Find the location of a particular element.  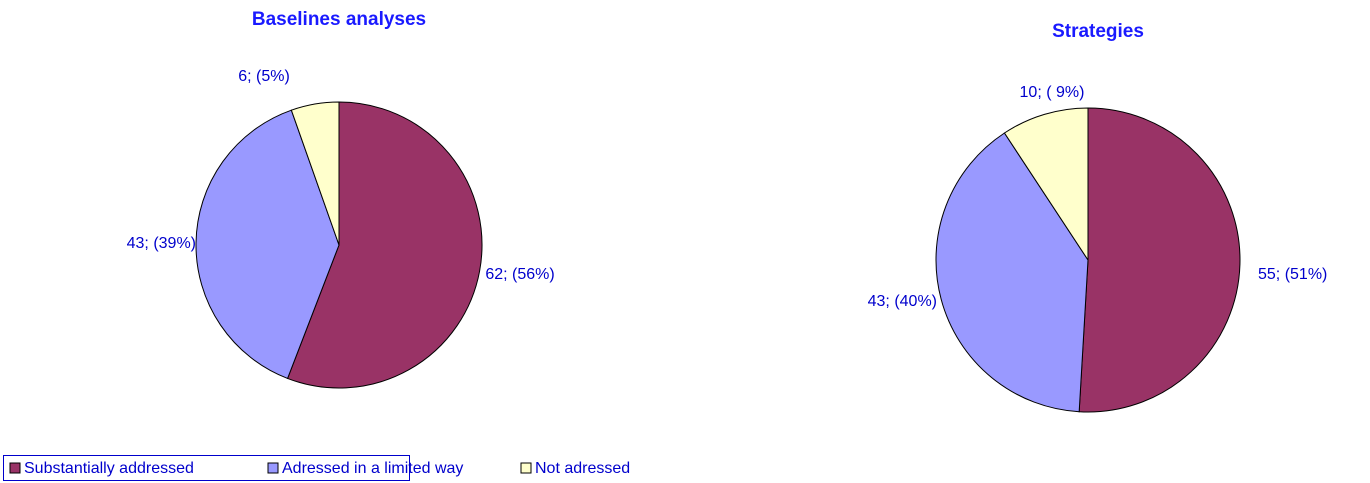

data-label: 62; (56%) is located at coordinates (519, 274).